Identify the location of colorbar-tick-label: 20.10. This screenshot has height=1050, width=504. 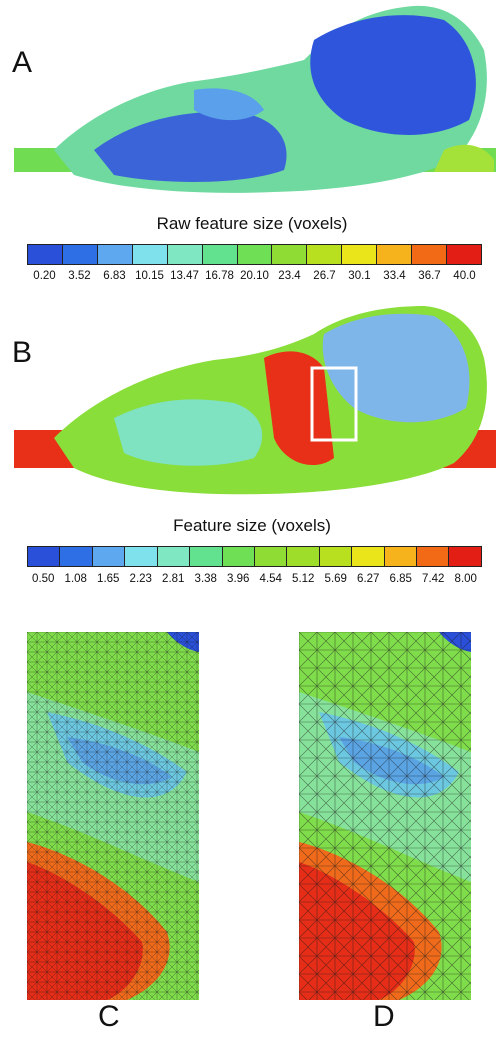
(254, 276).